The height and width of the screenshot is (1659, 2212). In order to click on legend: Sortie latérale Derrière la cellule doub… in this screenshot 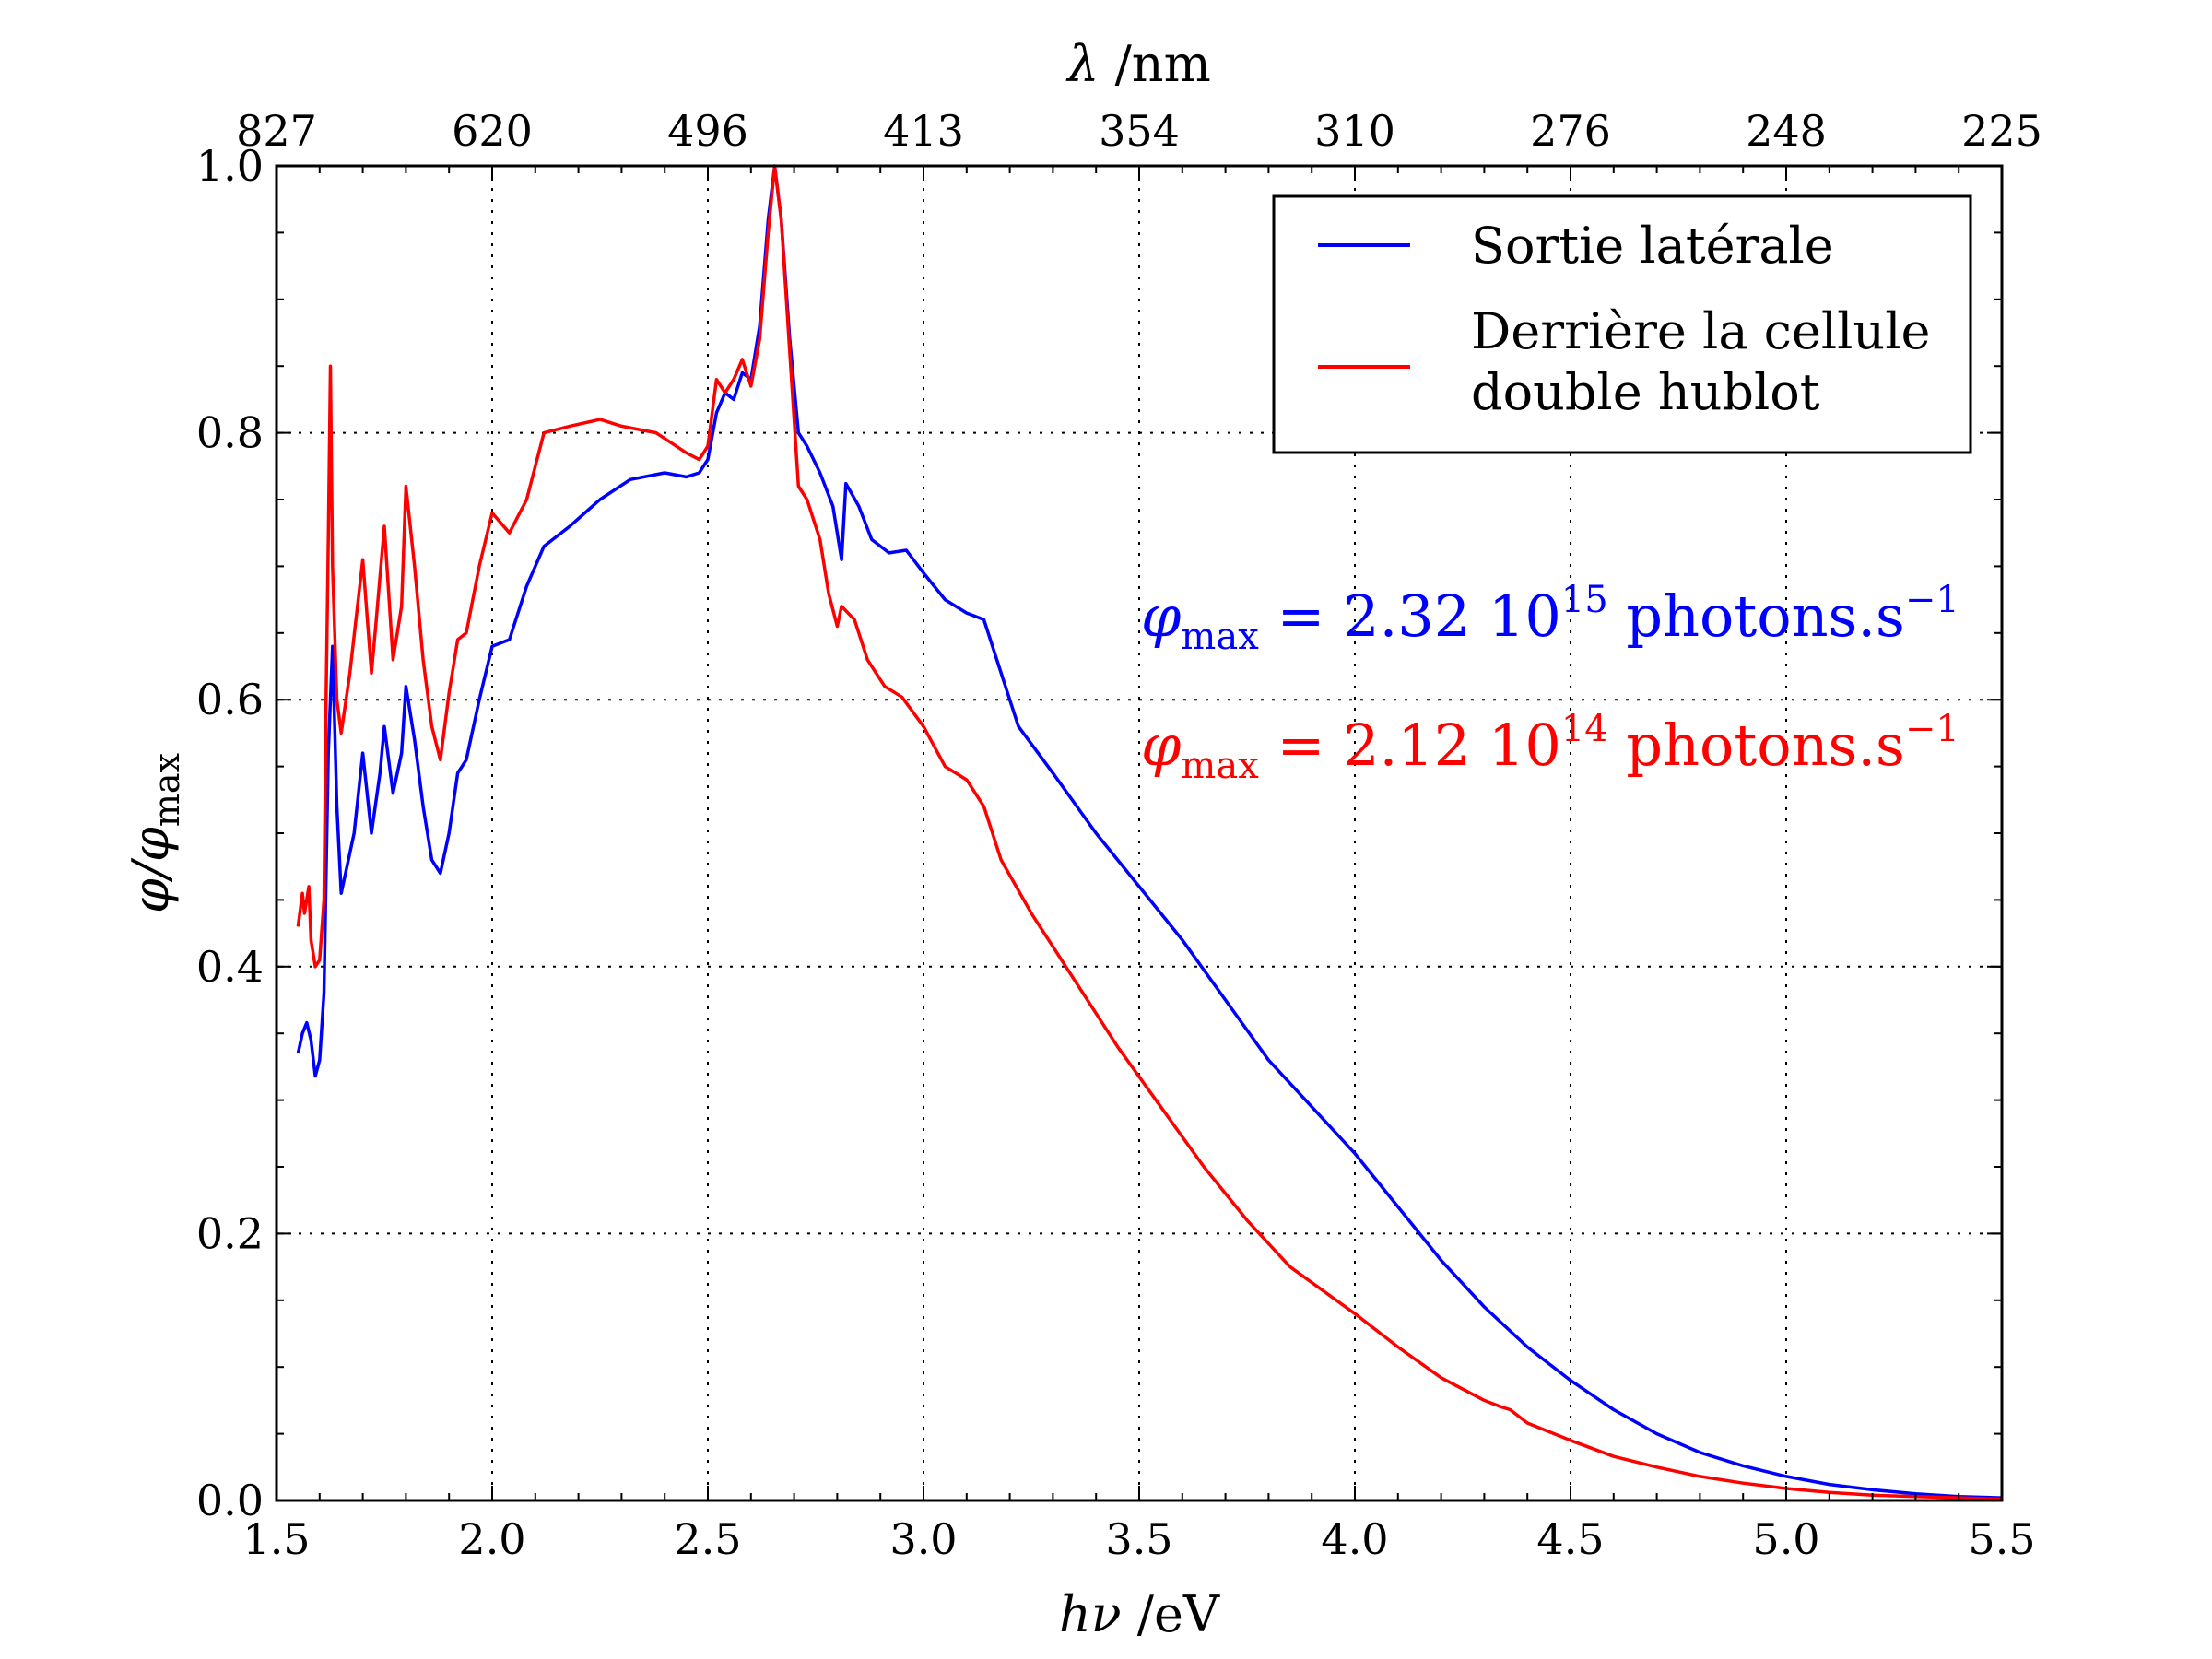, I will do `click(1622, 324)`.